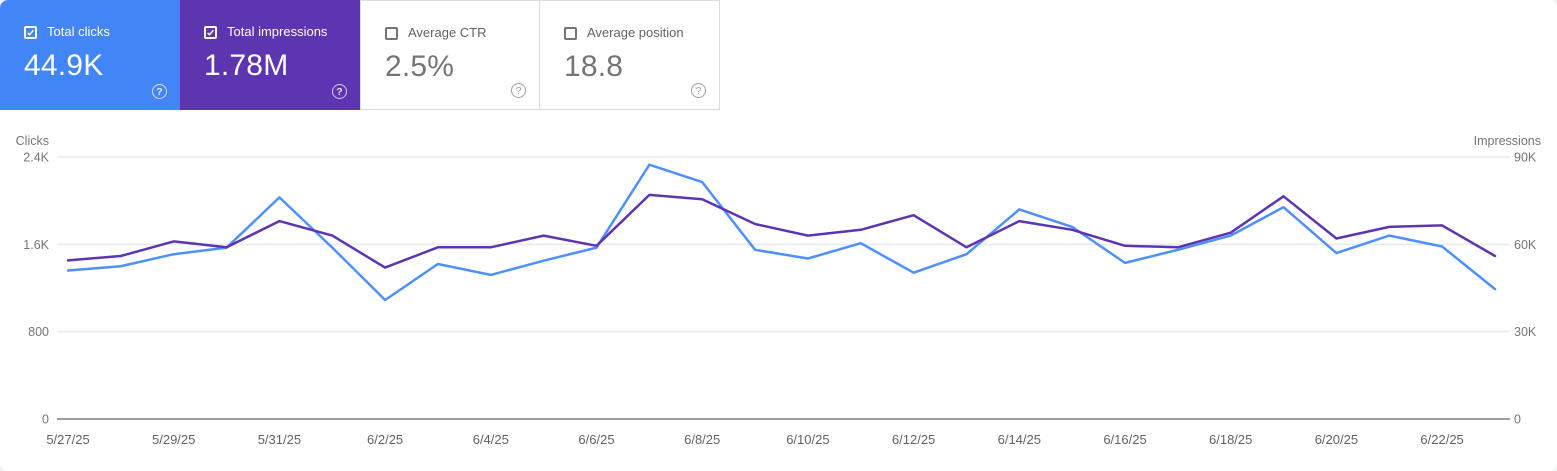 This screenshot has width=1557, height=471. Describe the element at coordinates (1507, 141) in the screenshot. I see `right-axis-title: Impressions` at that location.